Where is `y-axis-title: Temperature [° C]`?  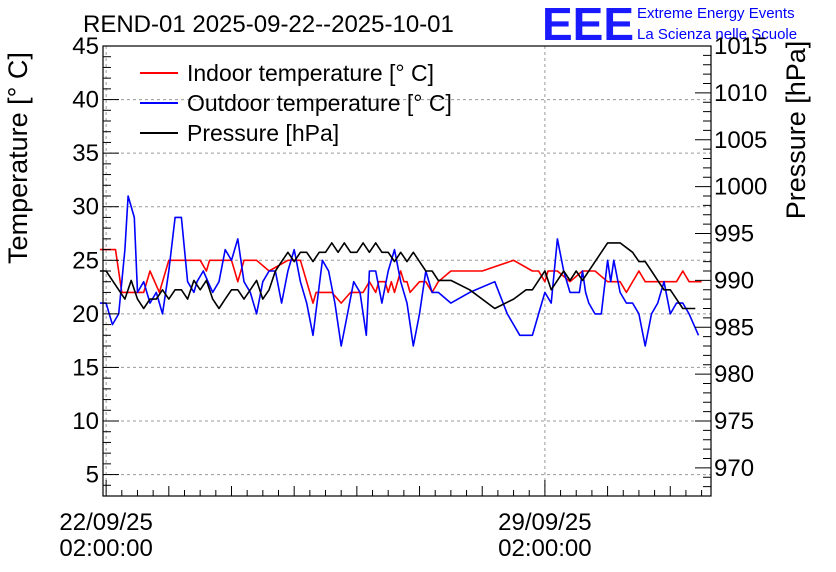 y-axis-title: Temperature [° C] is located at coordinates (18, 158).